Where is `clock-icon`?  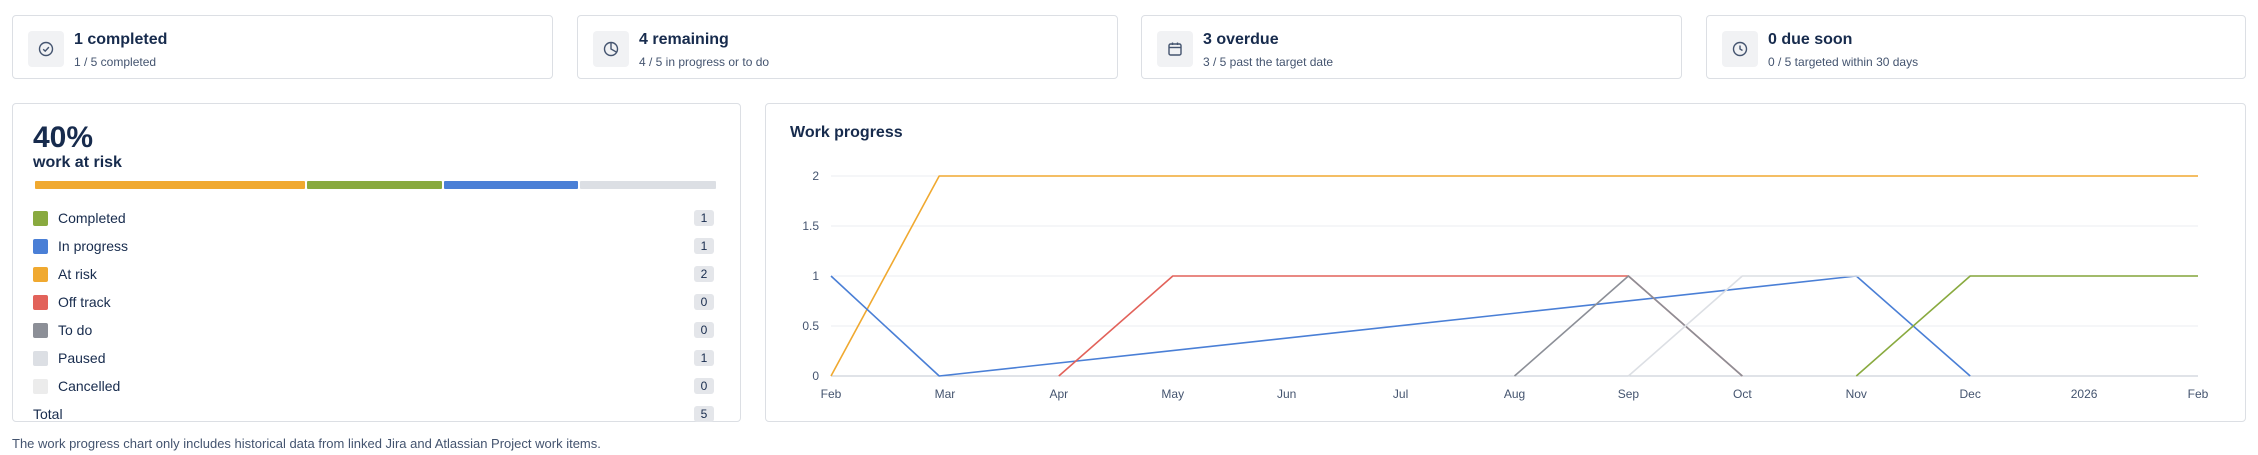 clock-icon is located at coordinates (1740, 49).